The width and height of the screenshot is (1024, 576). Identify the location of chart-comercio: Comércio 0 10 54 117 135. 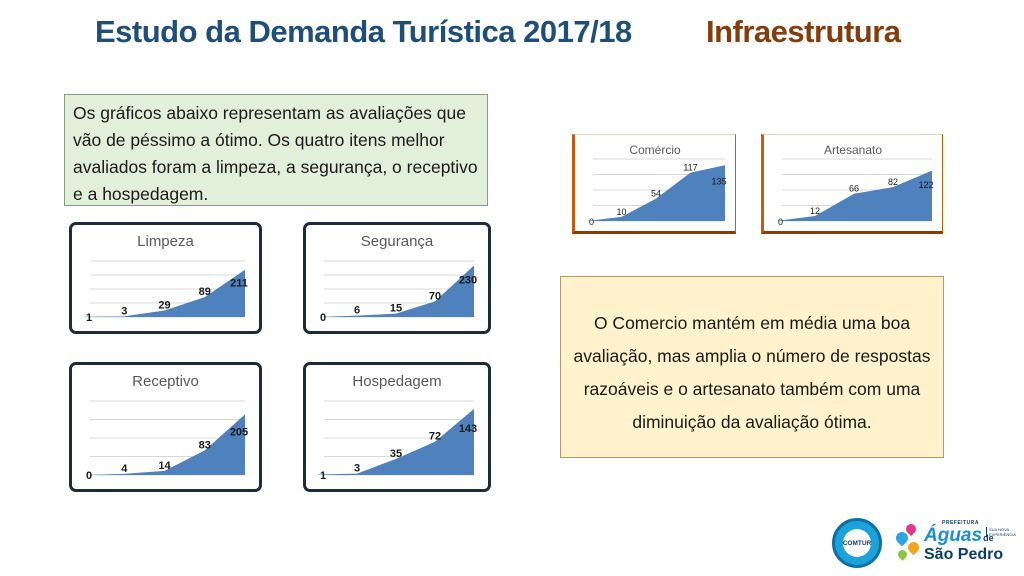
(654, 184).